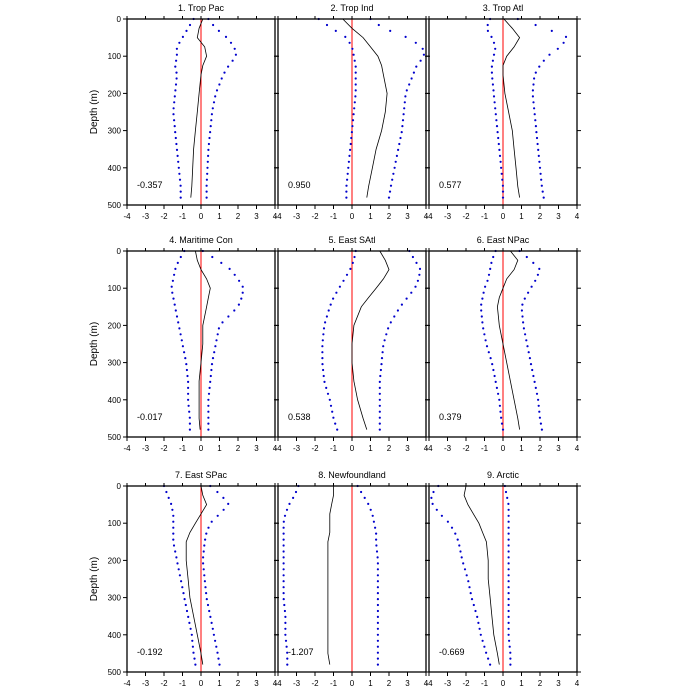 The width and height of the screenshot is (700, 700). What do you see at coordinates (115, 288) in the screenshot?
I see `y-tick-label: 100` at bounding box center [115, 288].